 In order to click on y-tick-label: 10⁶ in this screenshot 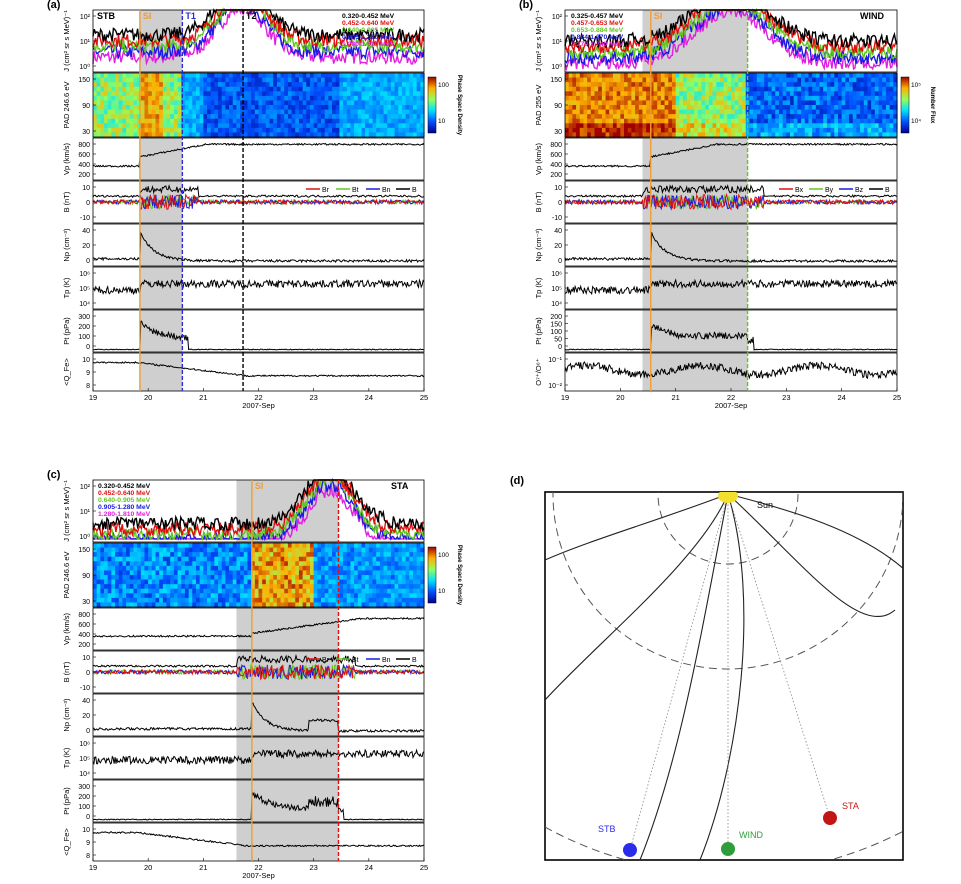, I will do `click(556, 274)`.